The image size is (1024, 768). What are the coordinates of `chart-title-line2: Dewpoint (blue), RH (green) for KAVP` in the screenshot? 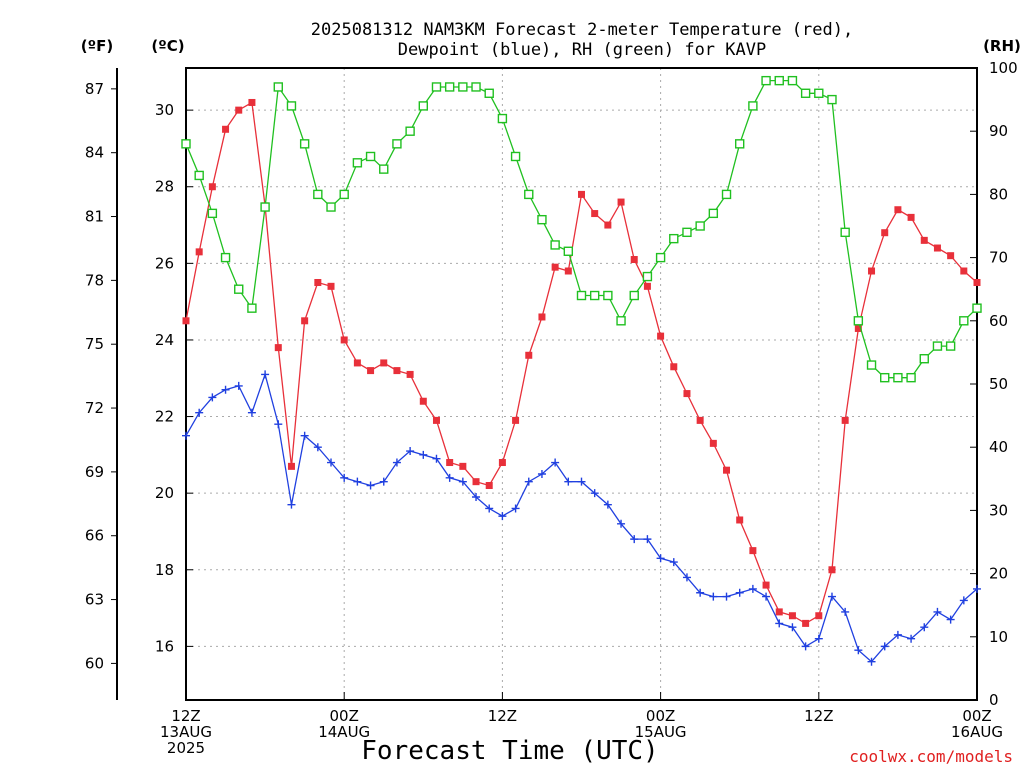 It's located at (582, 50).